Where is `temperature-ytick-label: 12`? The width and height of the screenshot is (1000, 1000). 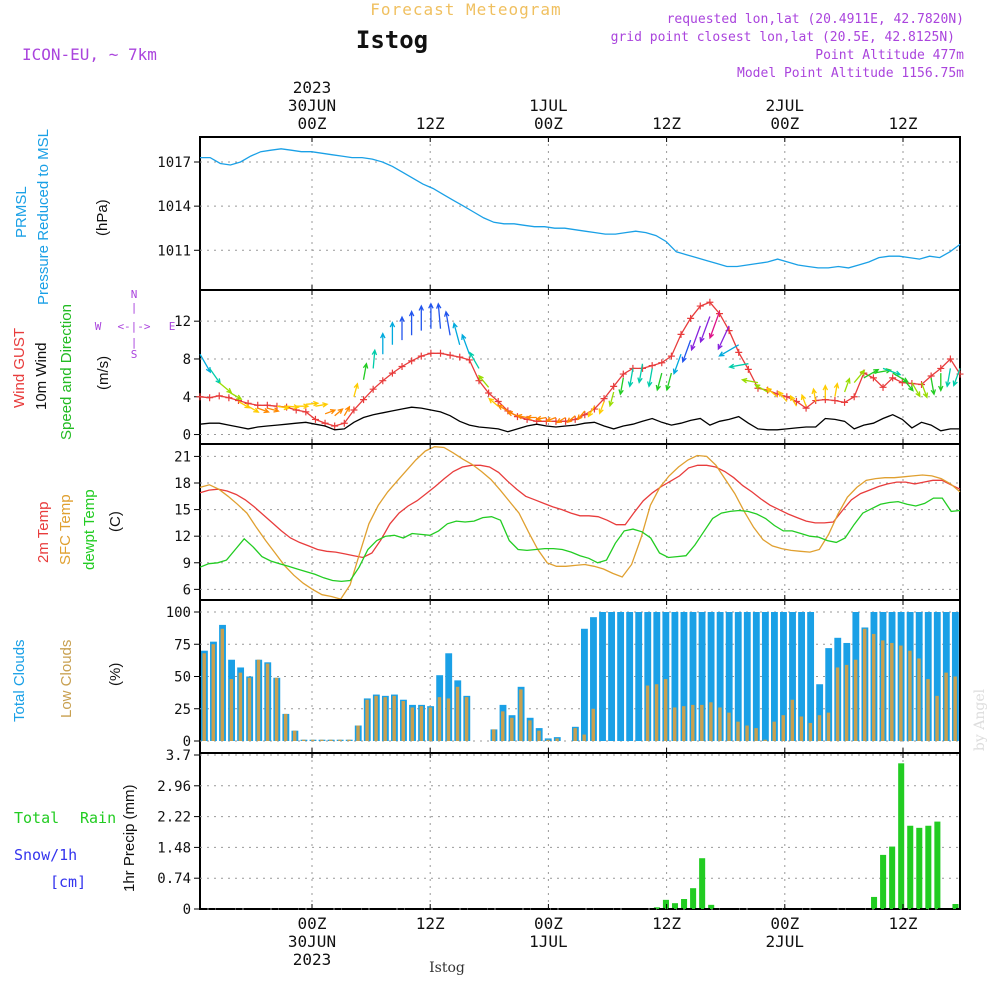
temperature-ytick-label: 12 is located at coordinates (182, 537).